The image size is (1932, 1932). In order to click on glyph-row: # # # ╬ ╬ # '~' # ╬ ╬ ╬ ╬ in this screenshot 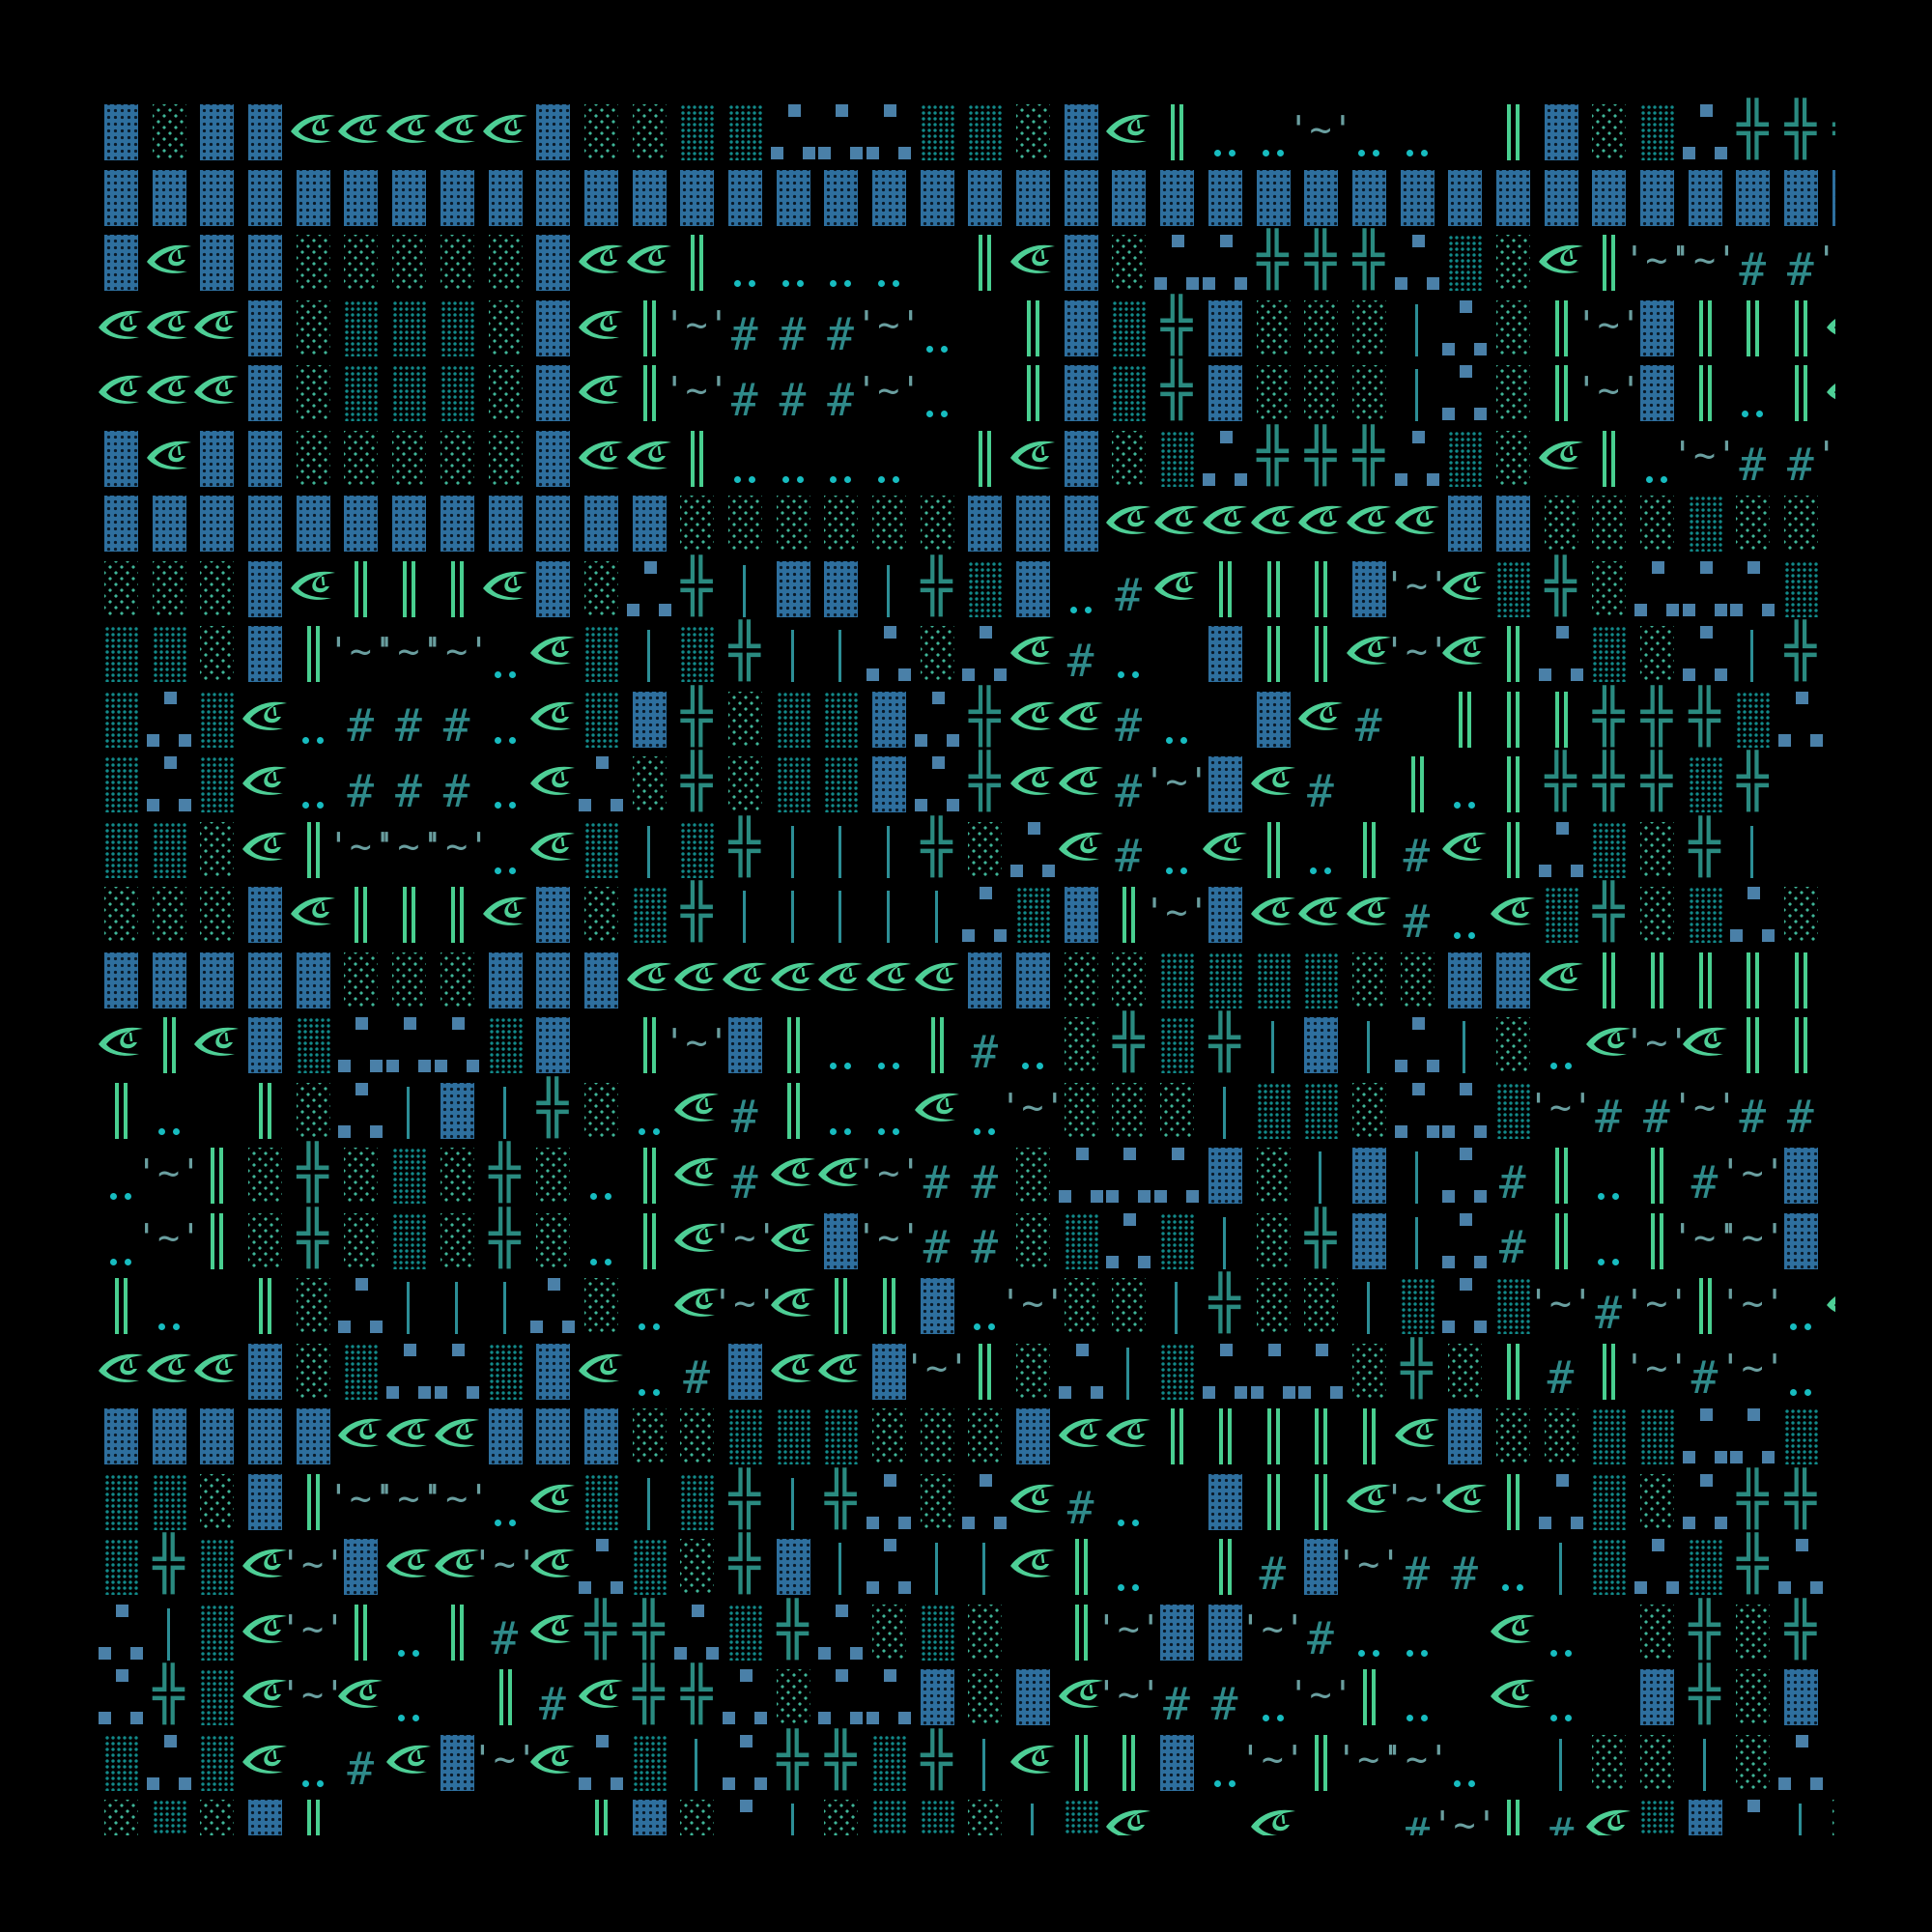, I will do `click(966, 783)`.